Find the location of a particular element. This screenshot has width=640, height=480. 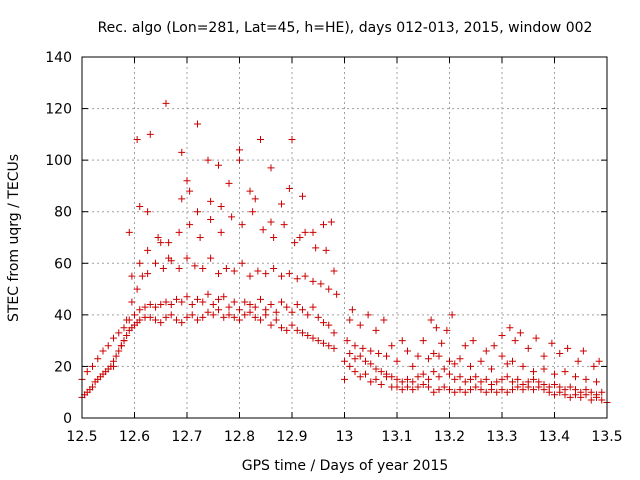

x-tick-label: 12.5 is located at coordinates (81, 437).